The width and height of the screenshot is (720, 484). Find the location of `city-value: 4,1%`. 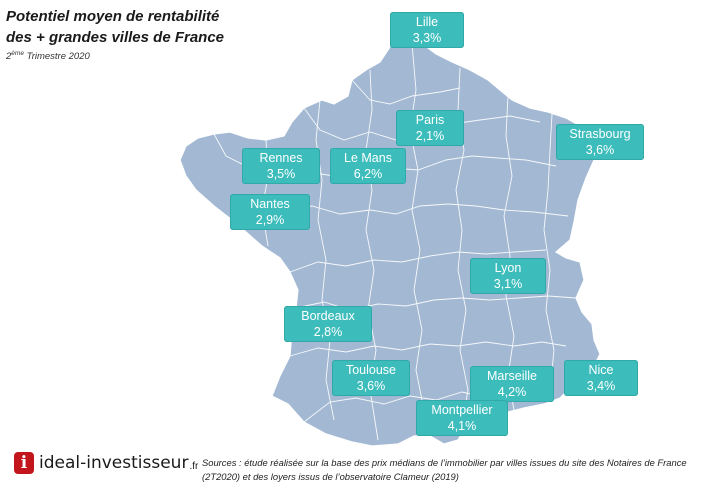

city-value: 4,1% is located at coordinates (462, 426).